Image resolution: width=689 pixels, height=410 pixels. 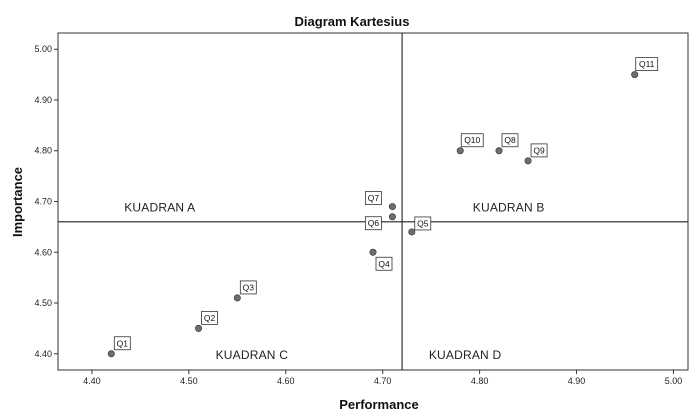 I want to click on y-tick-label-1: 4.50, so click(x=43, y=303).